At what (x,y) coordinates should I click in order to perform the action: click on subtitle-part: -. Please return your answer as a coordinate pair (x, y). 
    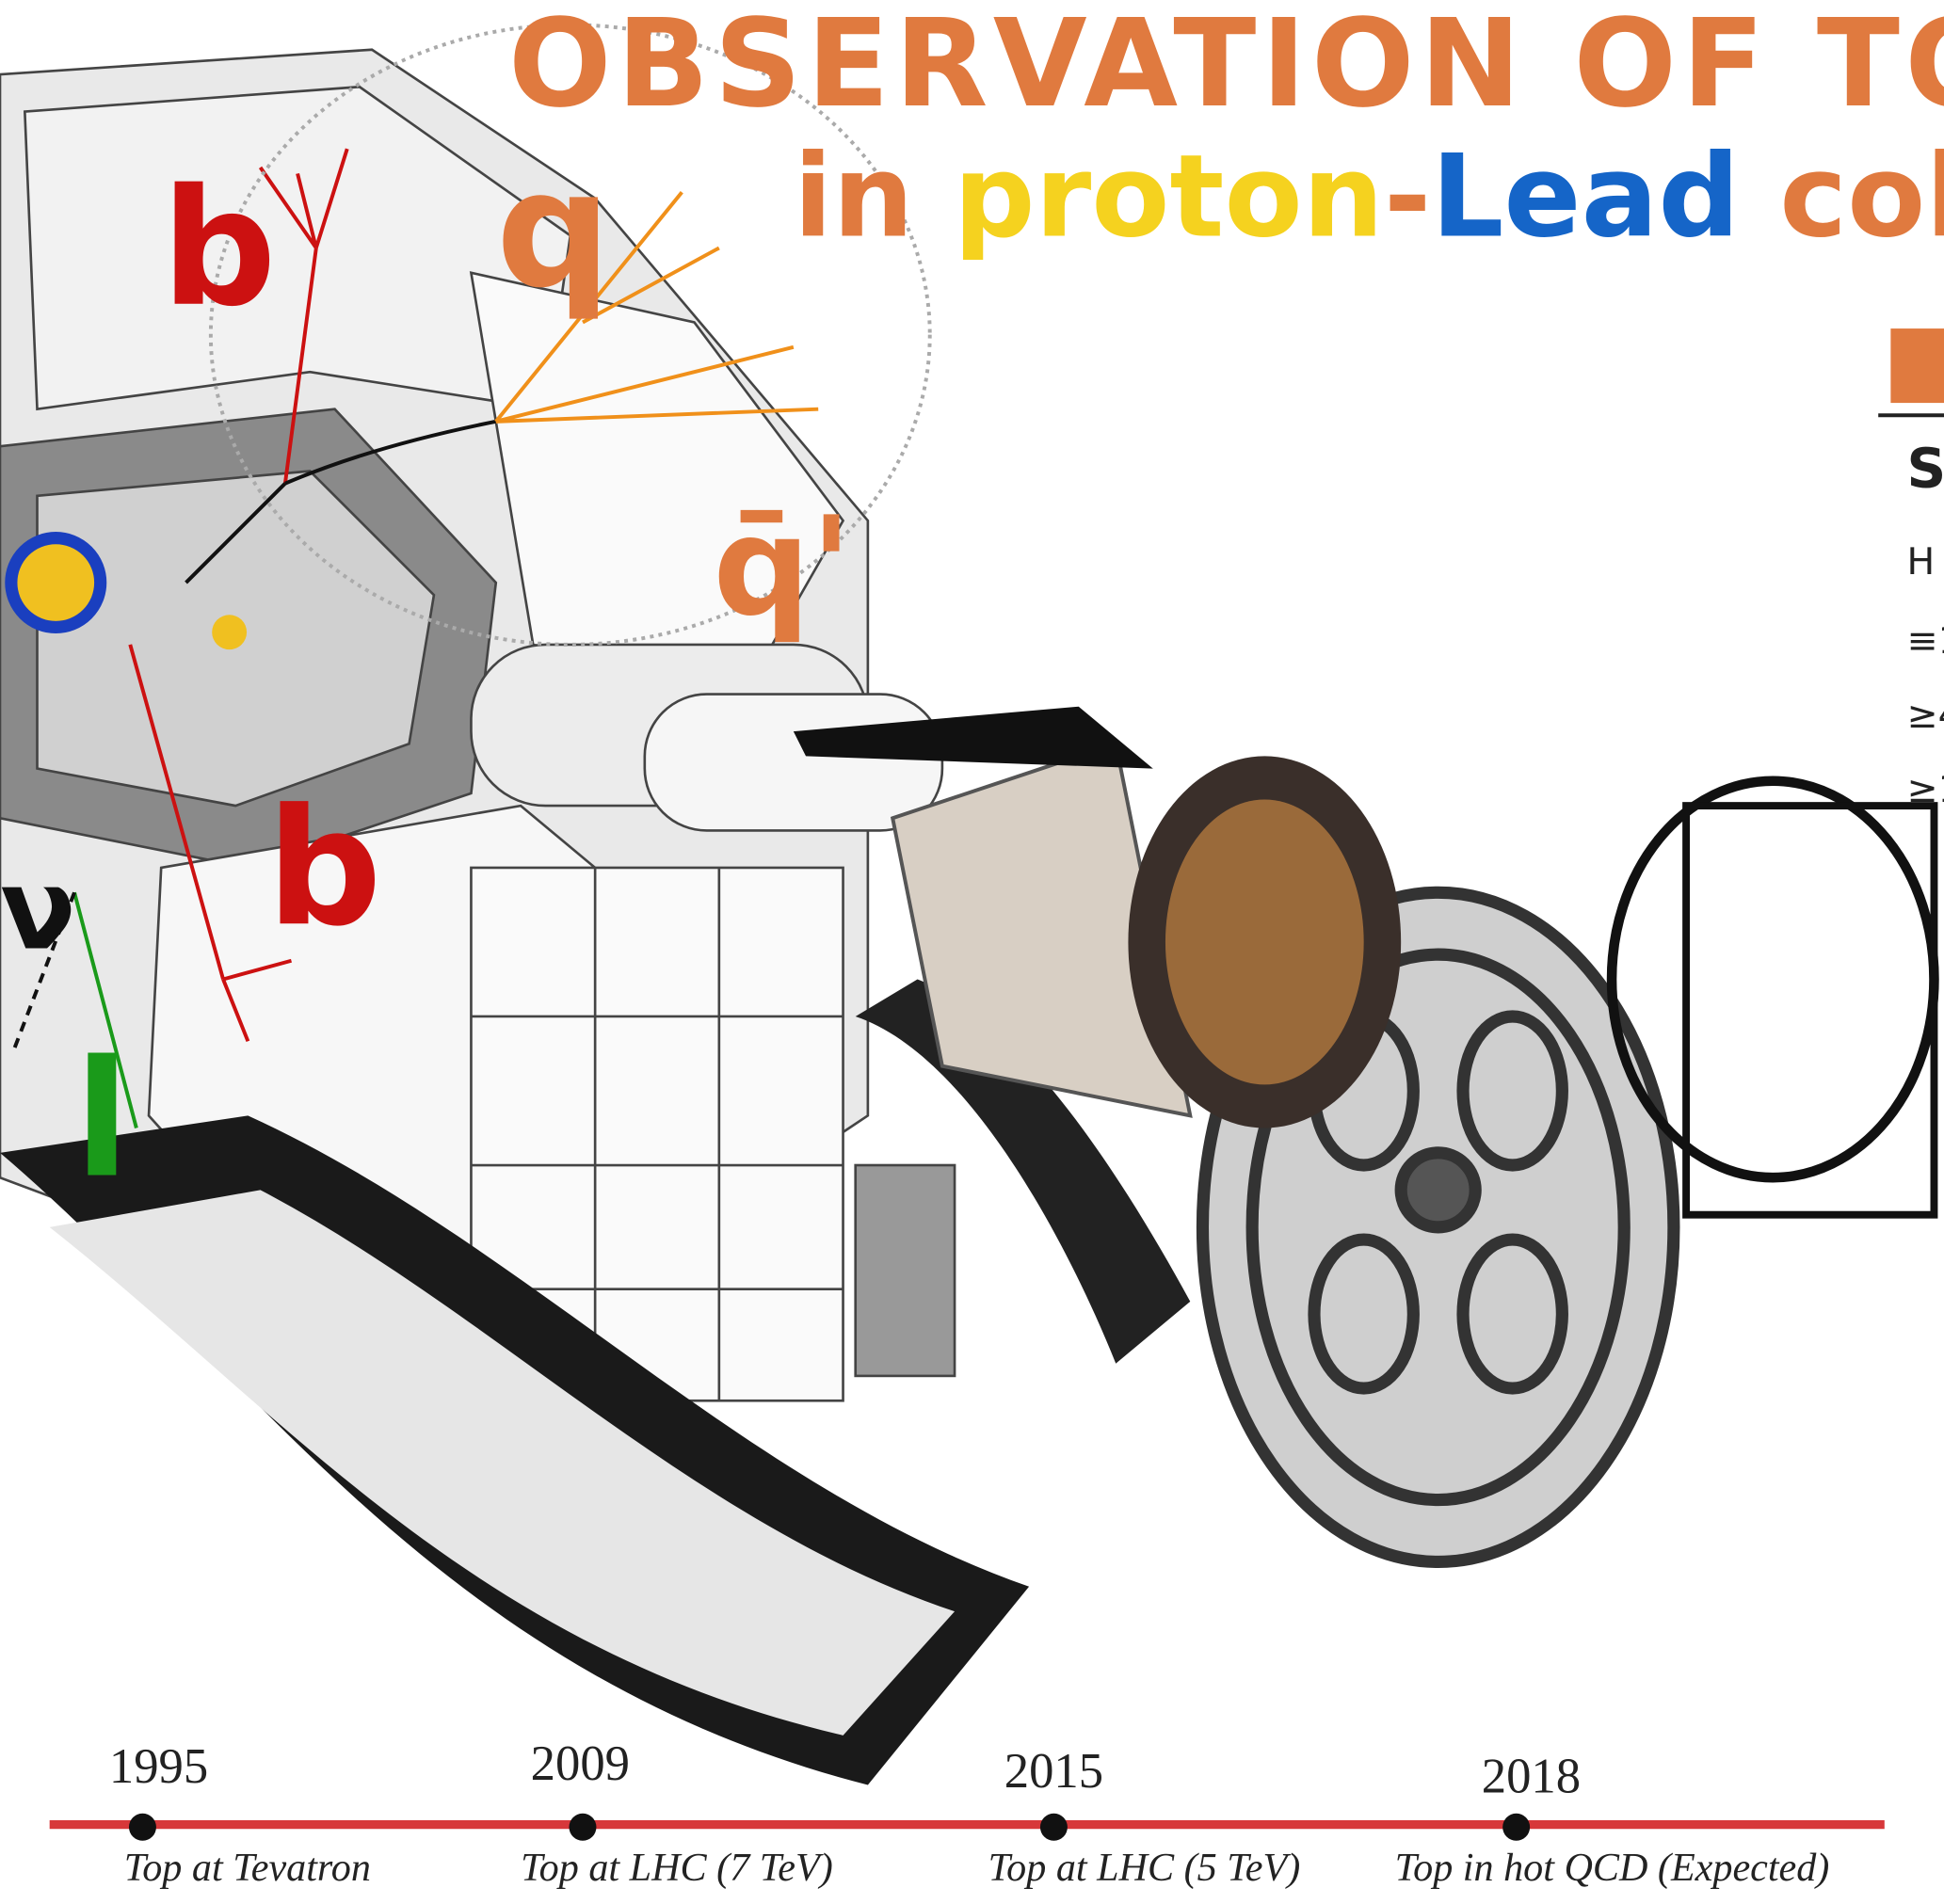
    Looking at the image, I should click on (1408, 196).